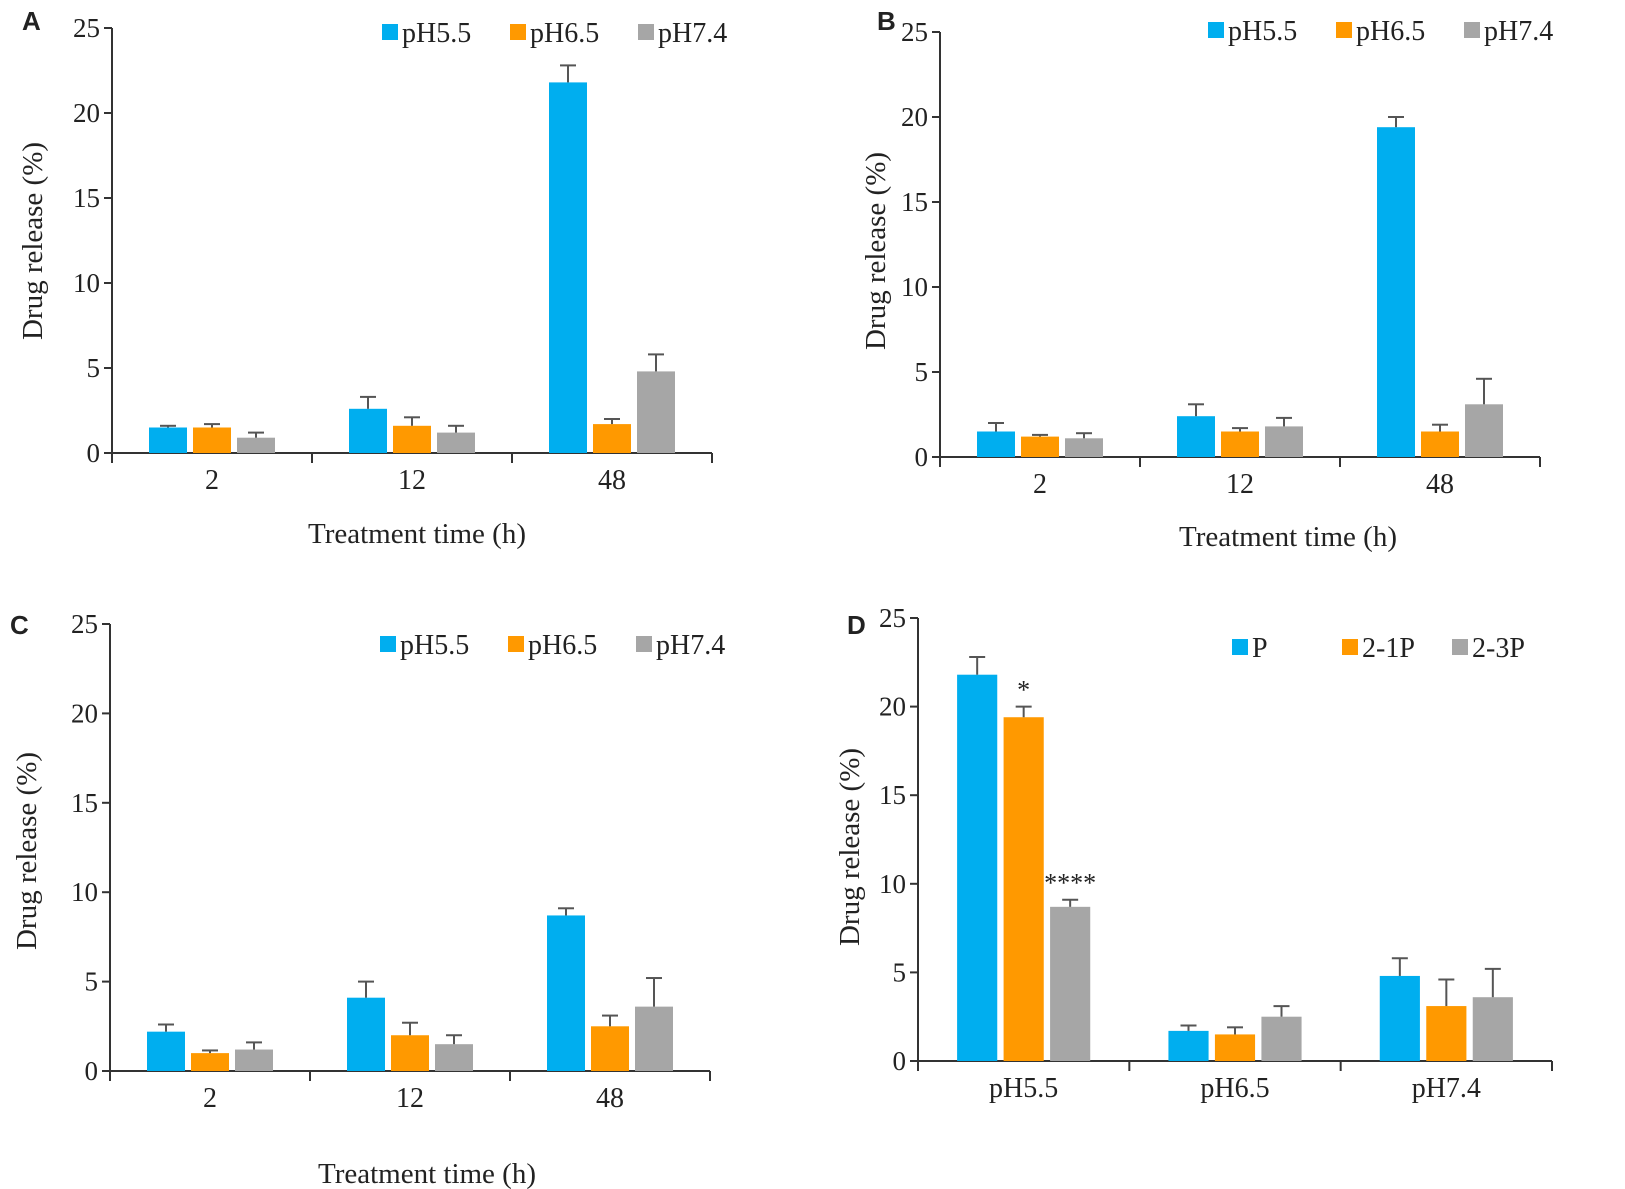 The width and height of the screenshot is (1625, 1189). What do you see at coordinates (886, 21) in the screenshot?
I see `panel-letter-b: B` at bounding box center [886, 21].